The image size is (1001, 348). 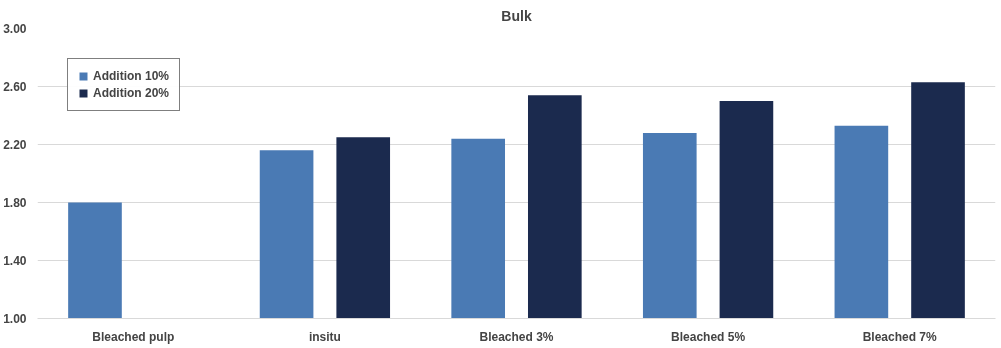 What do you see at coordinates (131, 93) in the screenshot?
I see `legend-label: Addition 20%` at bounding box center [131, 93].